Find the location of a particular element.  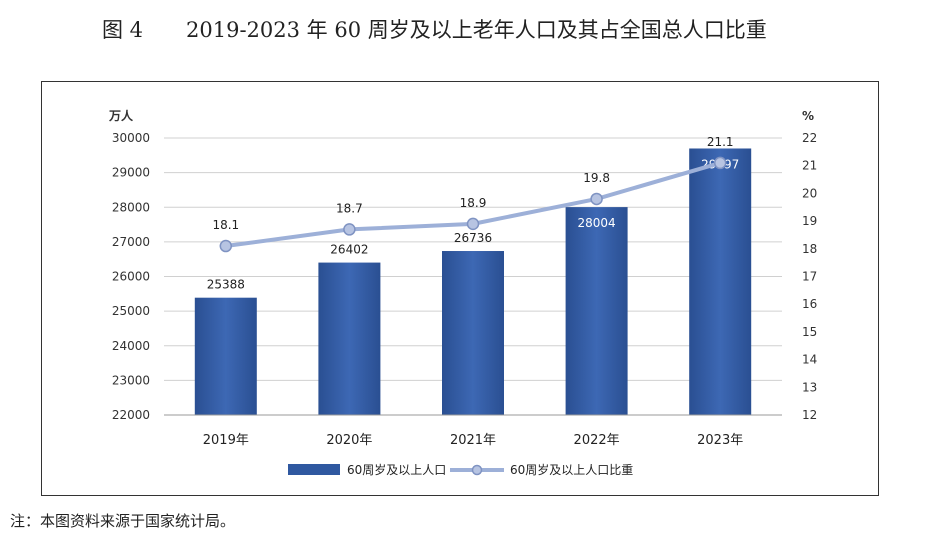

right-tick-label: 22 is located at coordinates (809, 138).